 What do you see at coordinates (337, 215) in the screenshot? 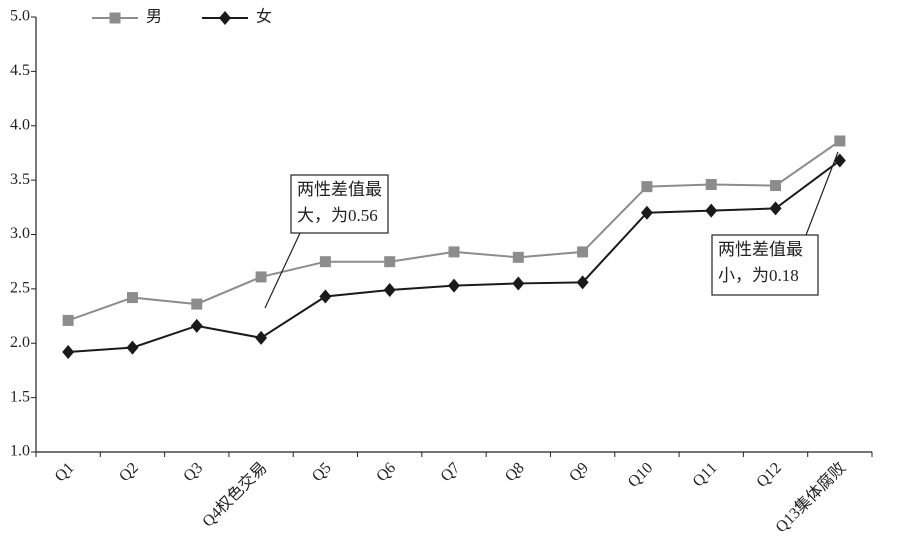
I see `annotation-text: 大，为0.56` at bounding box center [337, 215].